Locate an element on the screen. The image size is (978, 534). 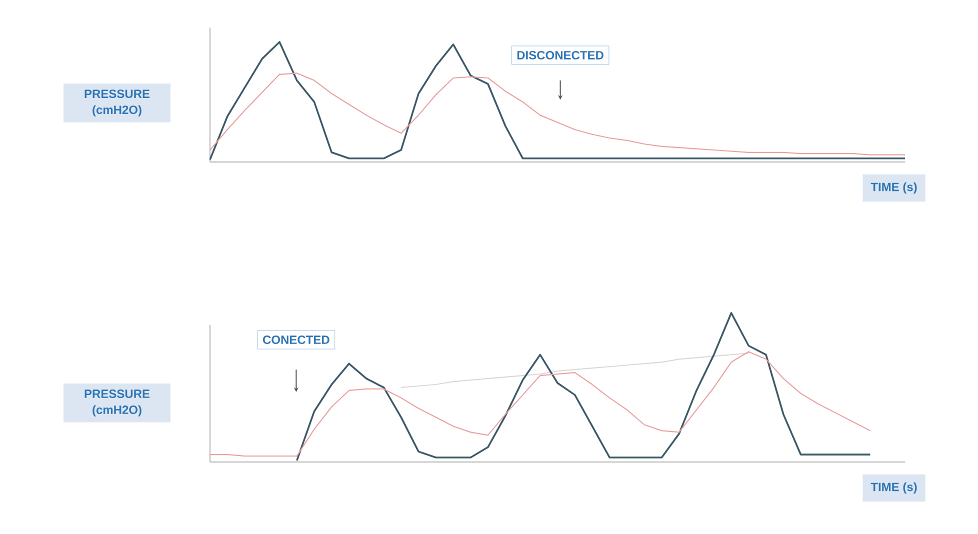
annotation: CONECTED is located at coordinates (296, 340).